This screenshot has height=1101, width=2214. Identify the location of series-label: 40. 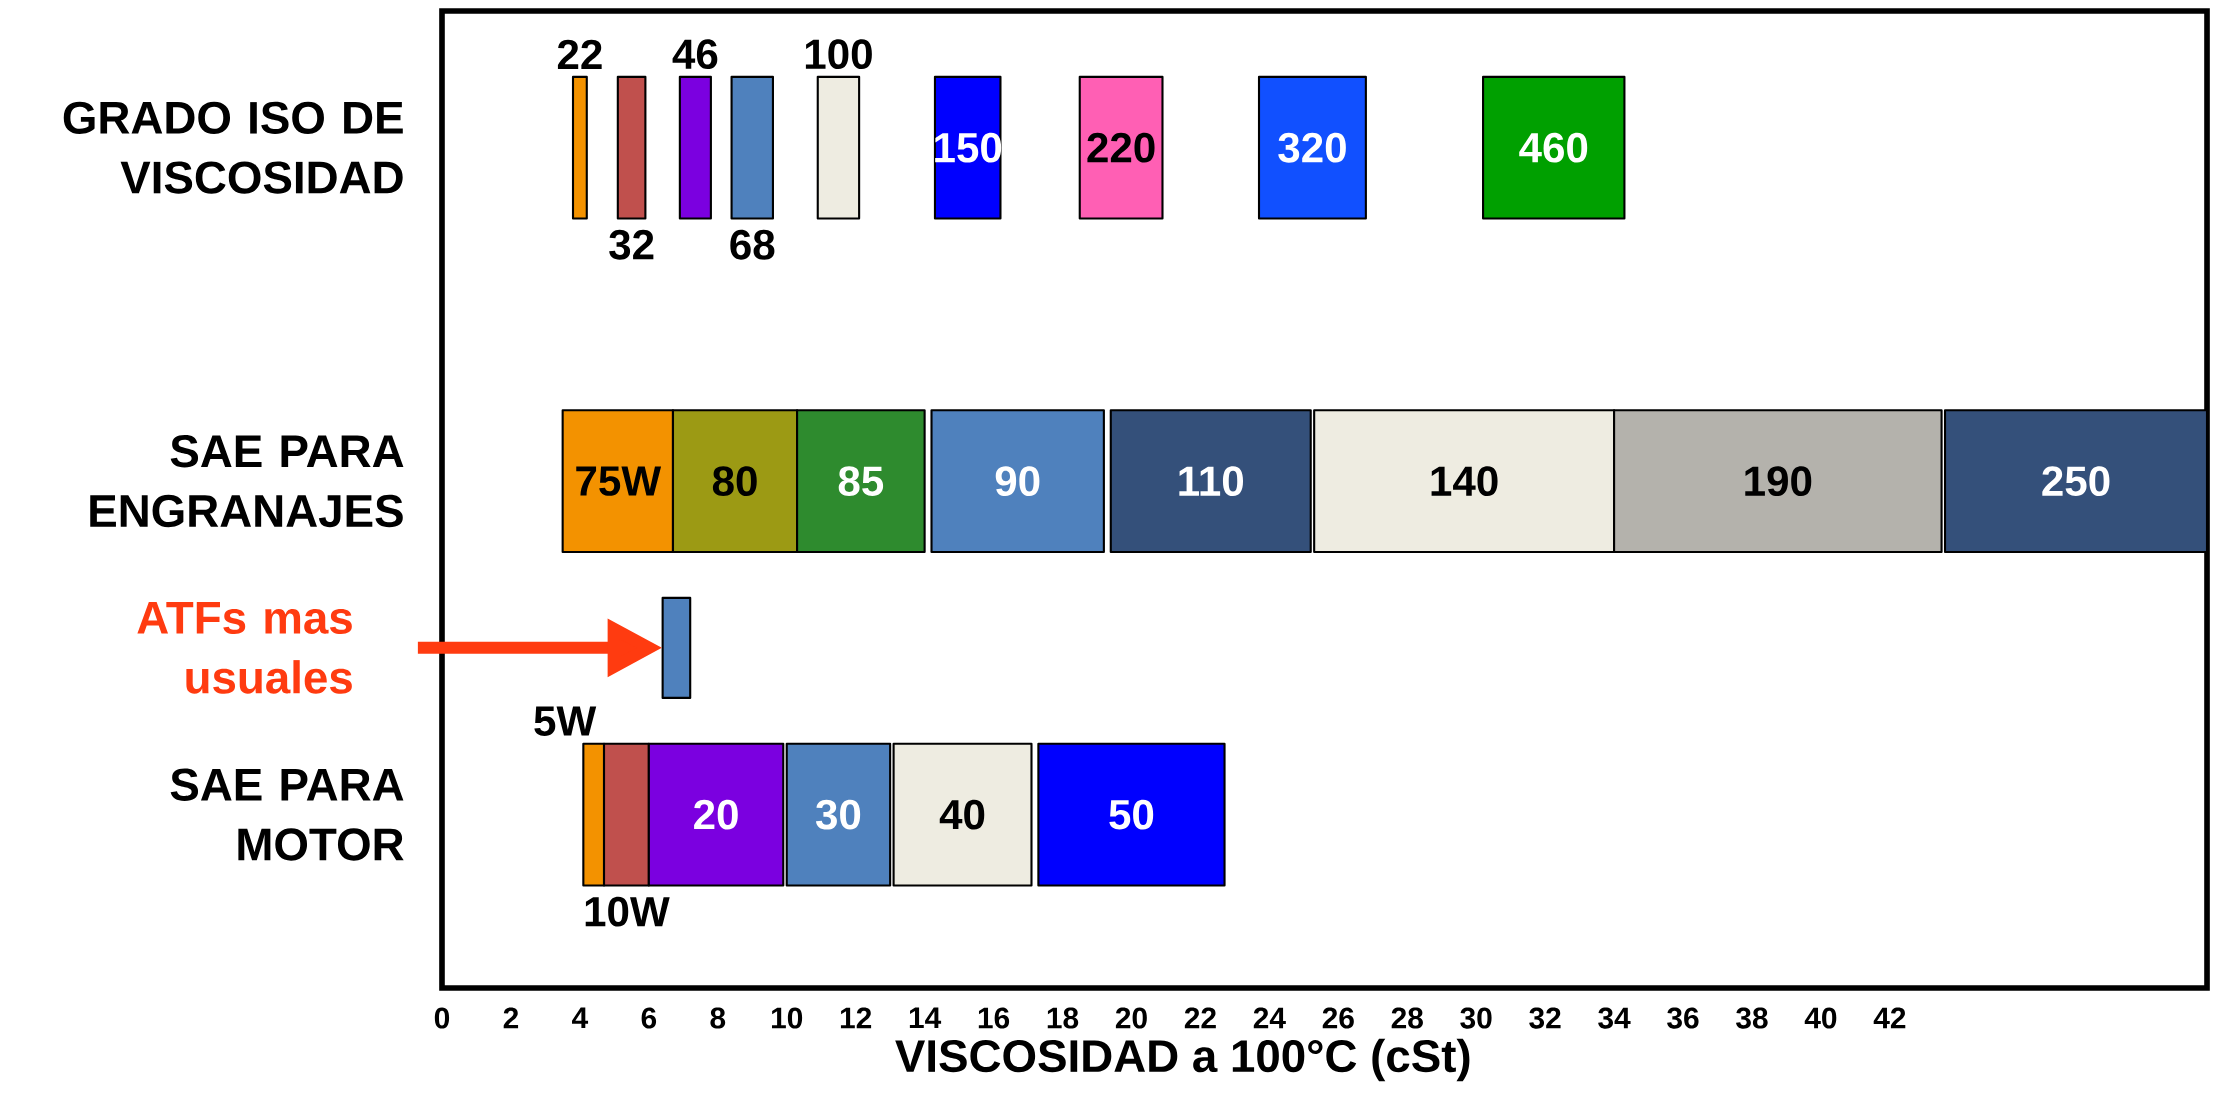
(962, 814).